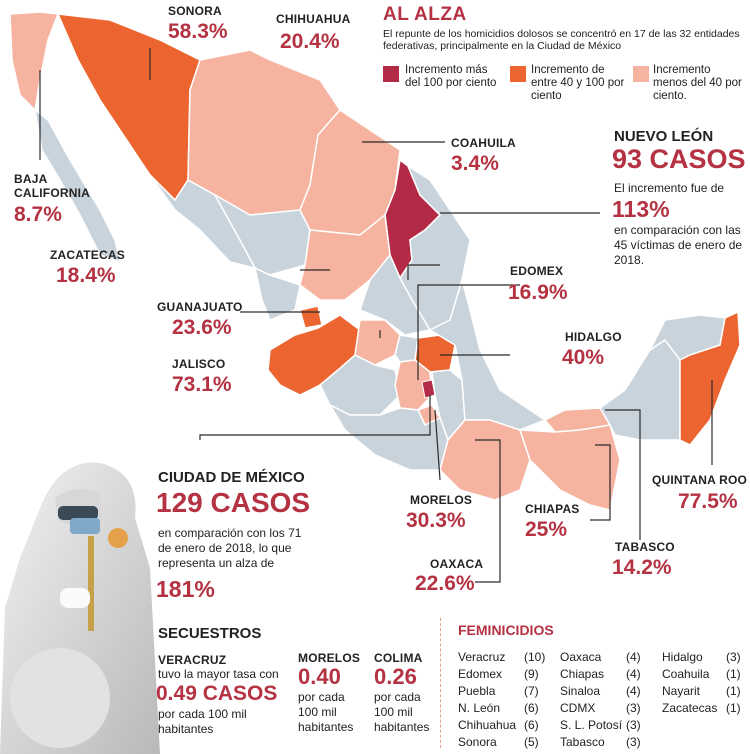 The width and height of the screenshot is (750, 754). Describe the element at coordinates (531, 742) in the screenshot. I see `count: (5)` at that location.